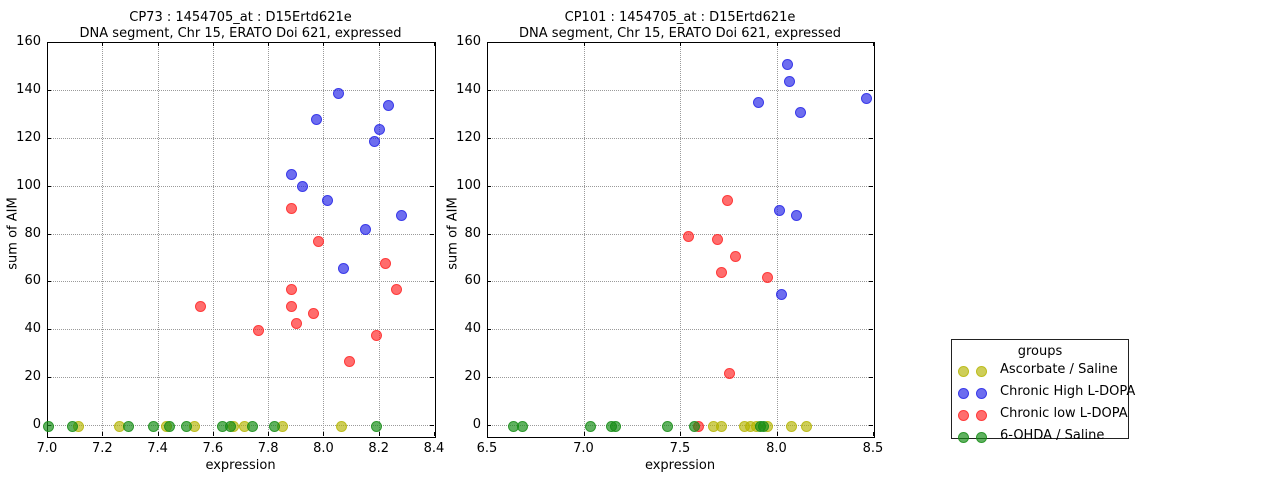 Image resolution: width=1280 pixels, height=480 pixels. I want to click on y-axis-label: sum of AIM, so click(13, 233).